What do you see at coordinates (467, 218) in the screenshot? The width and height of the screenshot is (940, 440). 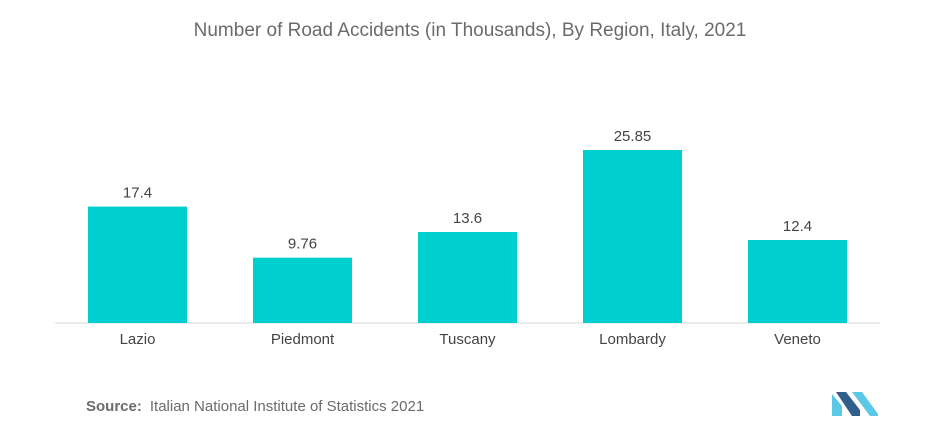 I see `data-label-tuscany: 13.6` at bounding box center [467, 218].